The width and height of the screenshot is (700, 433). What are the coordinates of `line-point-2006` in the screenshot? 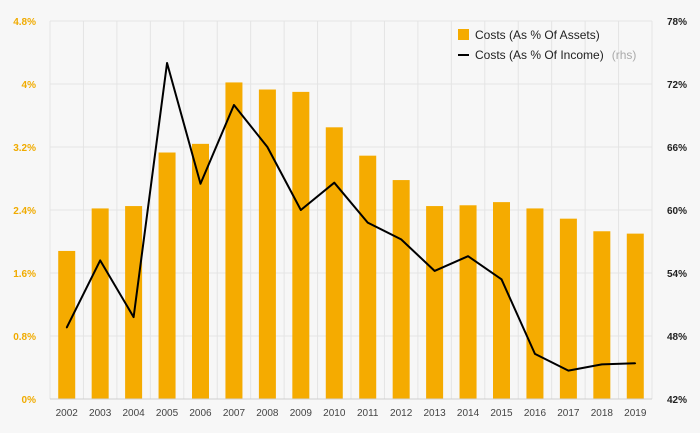 It's located at (200, 183).